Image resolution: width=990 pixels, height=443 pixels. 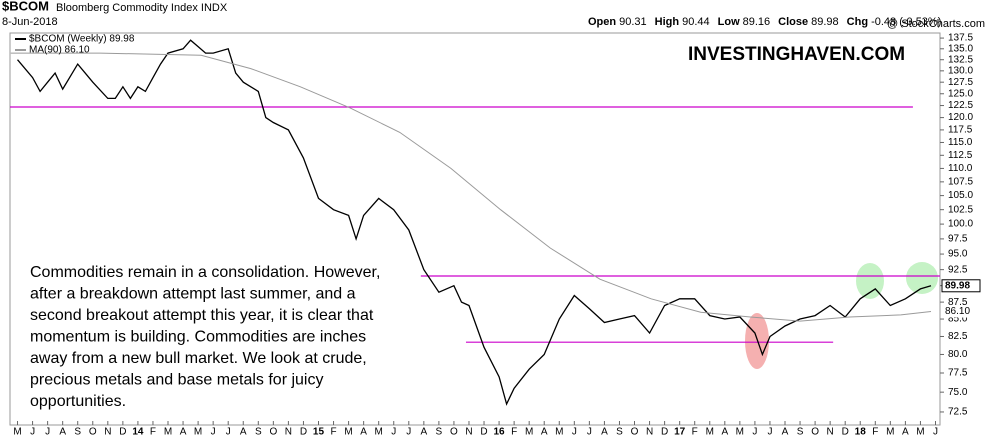 What do you see at coordinates (960, 59) in the screenshot?
I see `y-tick-label: 132.5` at bounding box center [960, 59].